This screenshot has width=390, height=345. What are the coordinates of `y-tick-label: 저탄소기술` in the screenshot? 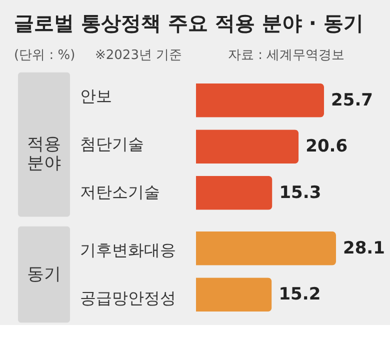 It's located at (120, 192).